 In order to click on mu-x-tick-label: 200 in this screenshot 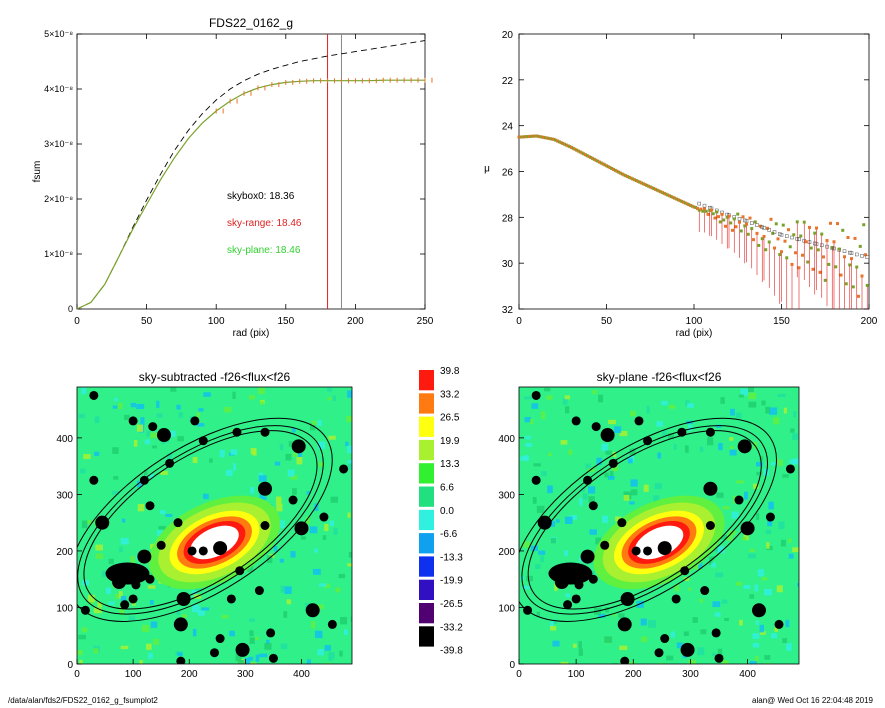, I will do `click(869, 321)`.